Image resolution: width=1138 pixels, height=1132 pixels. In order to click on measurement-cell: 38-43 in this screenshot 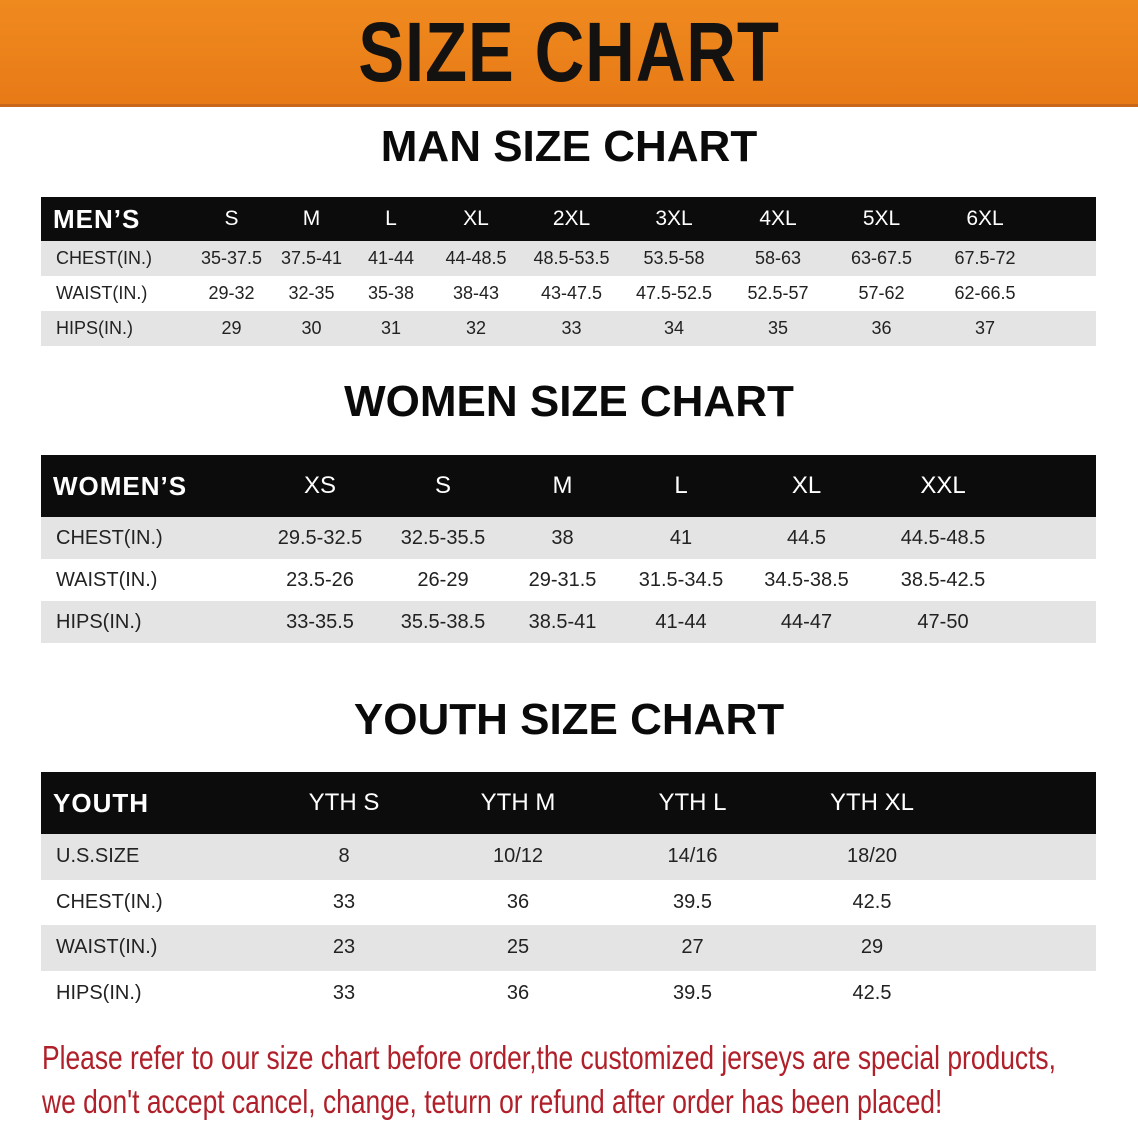, I will do `click(476, 293)`.